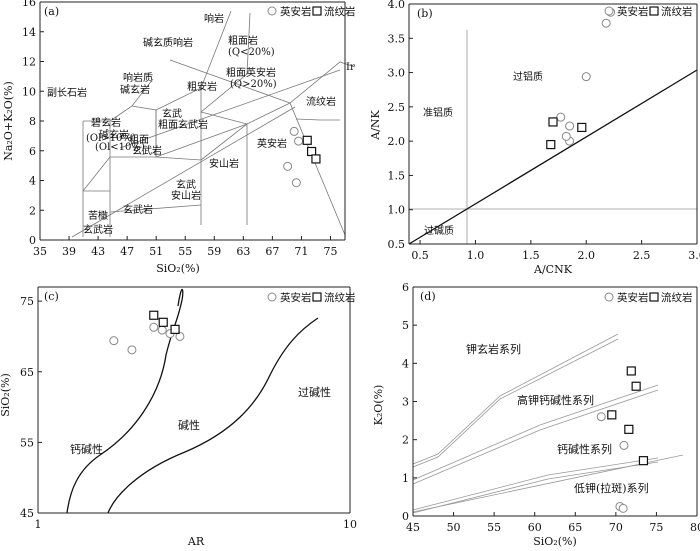  Describe the element at coordinates (213, 415) in the screenshot. I see `panel-c-boundary-alkaline` at that location.